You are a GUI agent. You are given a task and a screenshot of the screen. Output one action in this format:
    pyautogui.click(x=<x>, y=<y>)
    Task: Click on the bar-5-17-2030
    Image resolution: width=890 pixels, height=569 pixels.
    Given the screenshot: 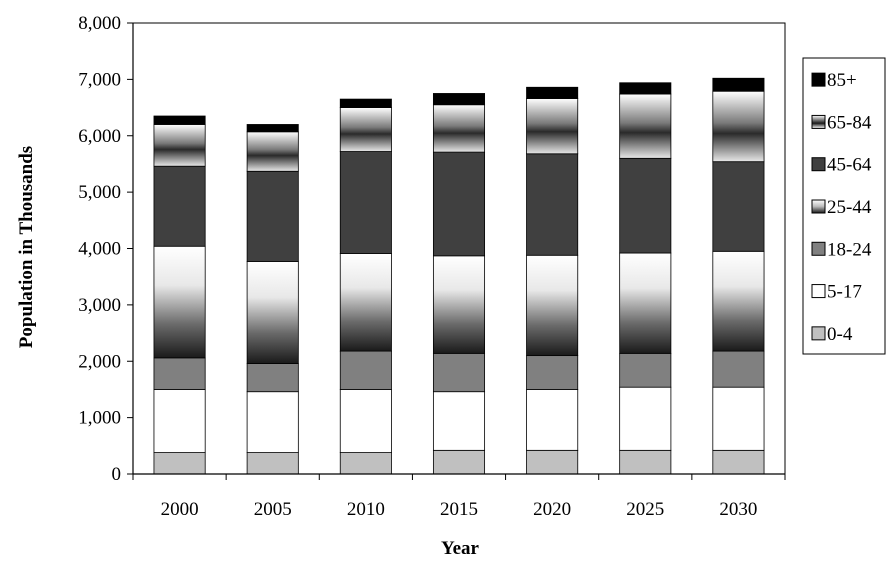 What is the action you would take?
    pyautogui.click(x=738, y=418)
    